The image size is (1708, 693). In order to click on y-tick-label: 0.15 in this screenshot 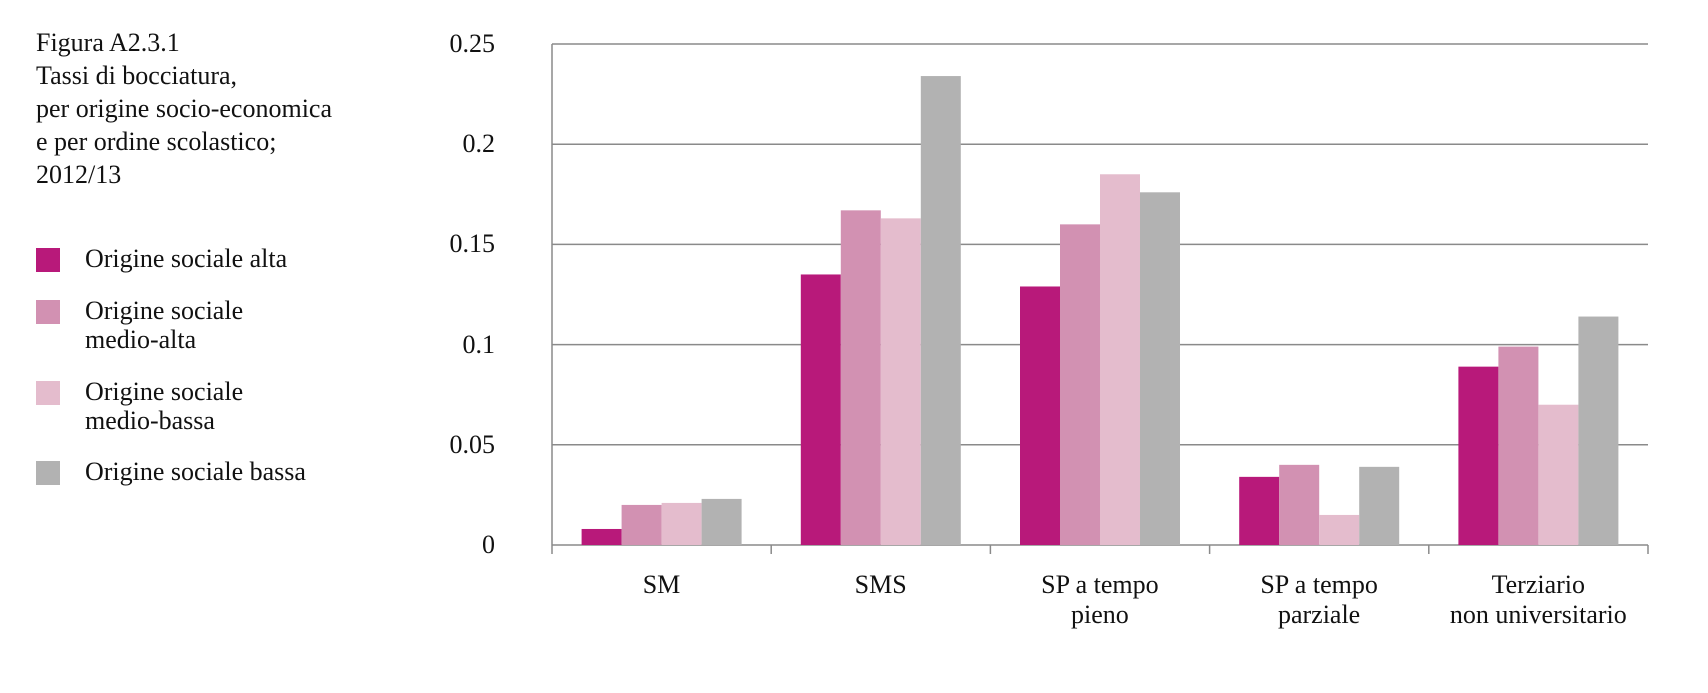, I will do `click(472, 244)`.